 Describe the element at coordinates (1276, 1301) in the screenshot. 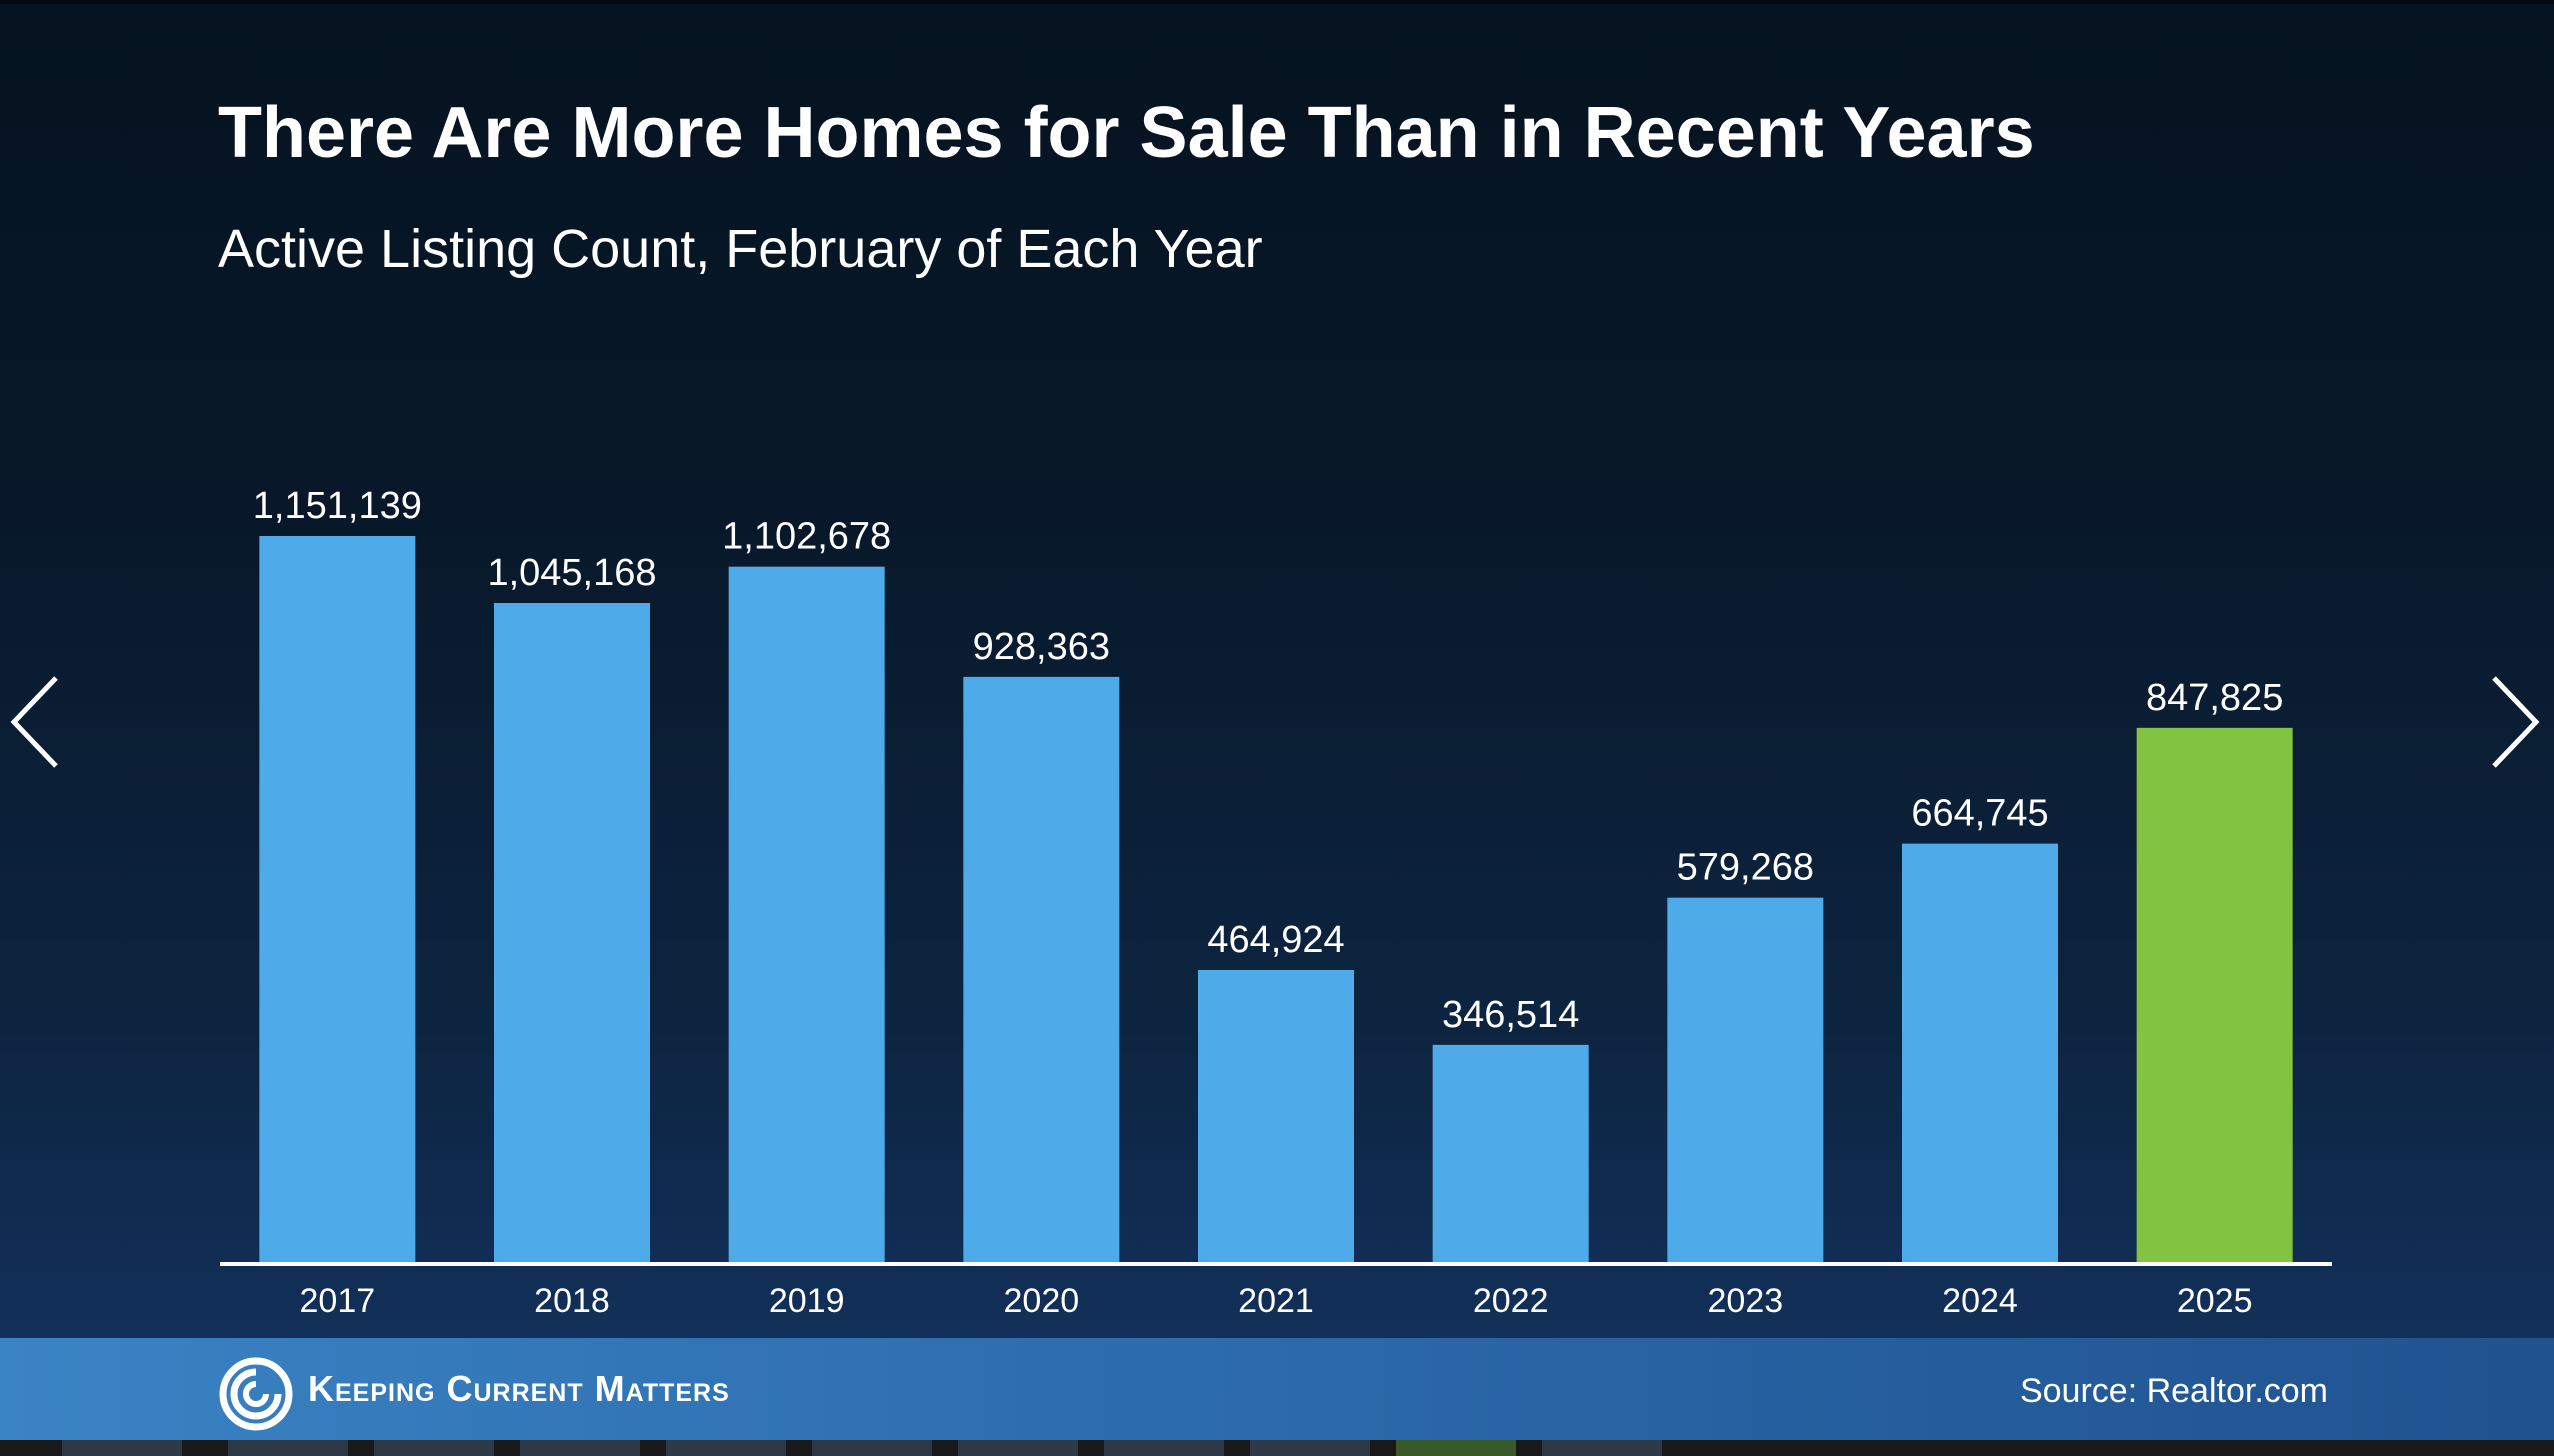

I see `x-tick-label: 2021` at that location.